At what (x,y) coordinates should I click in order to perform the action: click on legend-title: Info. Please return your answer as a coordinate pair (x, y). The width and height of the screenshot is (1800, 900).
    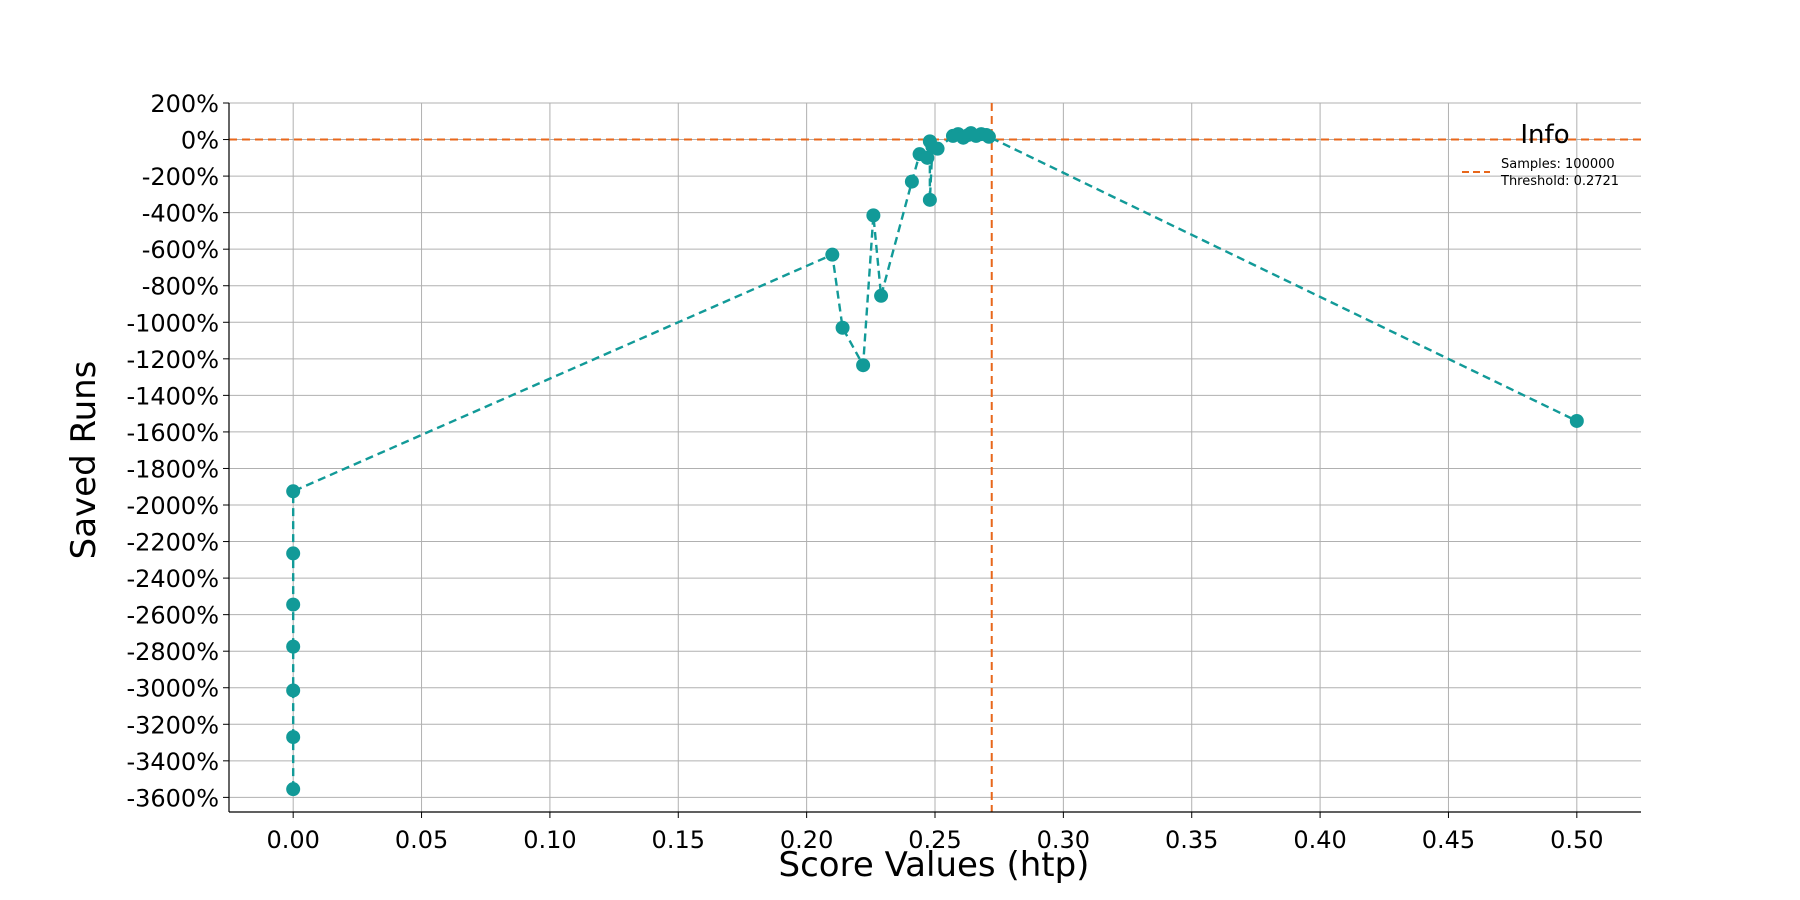
    Looking at the image, I should click on (1544, 135).